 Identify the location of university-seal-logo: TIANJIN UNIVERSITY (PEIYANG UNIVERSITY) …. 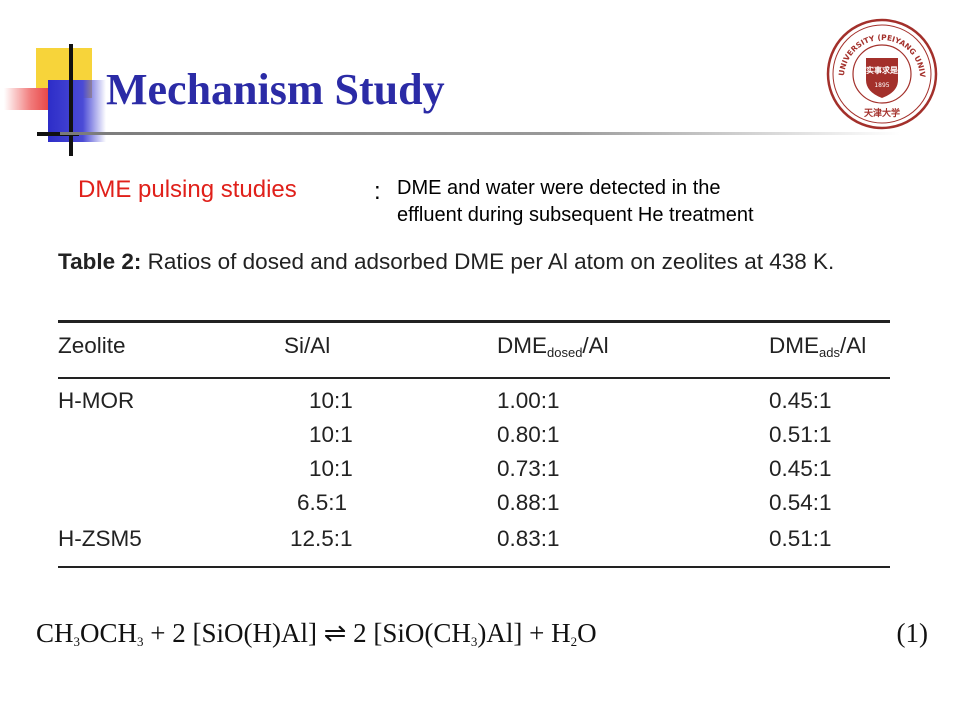
(882, 74).